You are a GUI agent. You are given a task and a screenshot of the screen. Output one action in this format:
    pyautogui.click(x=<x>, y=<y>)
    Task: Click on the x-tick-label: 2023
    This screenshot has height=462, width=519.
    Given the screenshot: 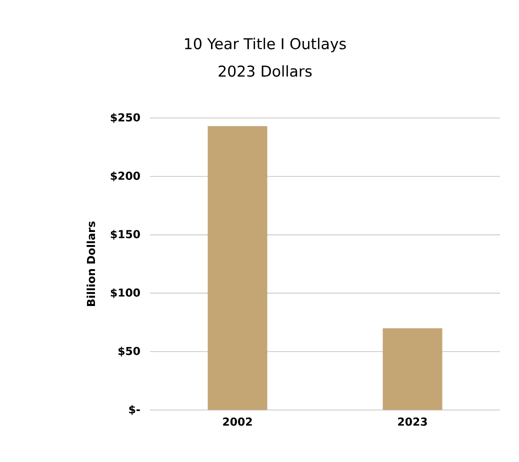 What is the action you would take?
    pyautogui.click(x=412, y=422)
    